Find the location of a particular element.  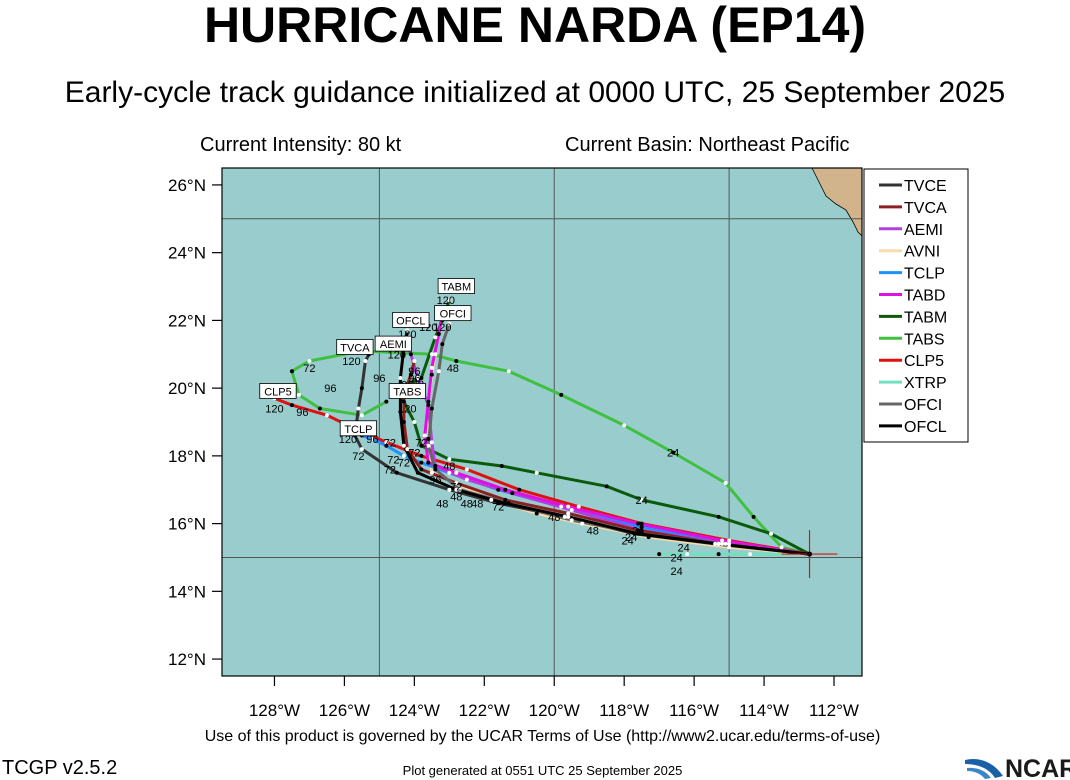

lat-tick-label: 22°N is located at coordinates (187, 320).